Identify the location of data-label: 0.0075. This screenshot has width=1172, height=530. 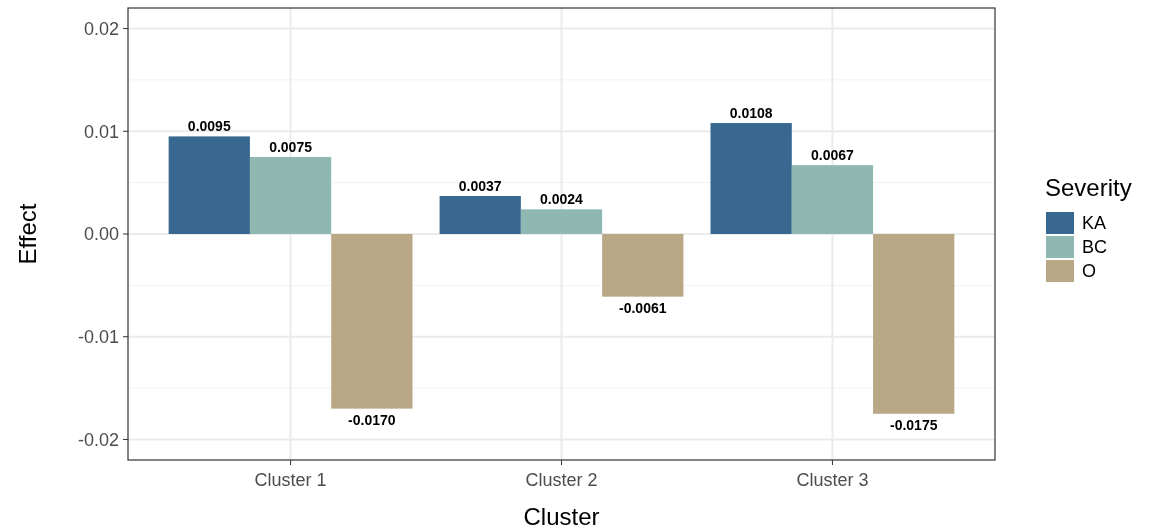
(291, 146).